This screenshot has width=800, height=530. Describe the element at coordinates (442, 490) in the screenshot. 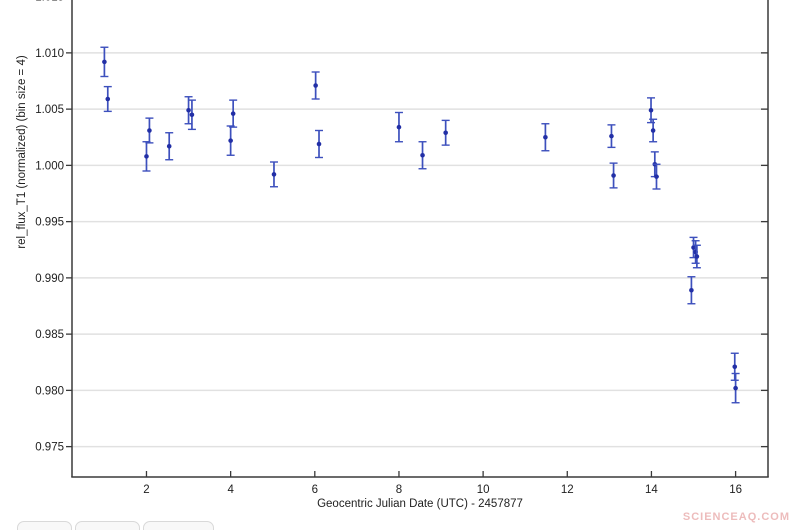

I see `x-tick-labels: 2 4 6 8 10 12 14 16` at that location.